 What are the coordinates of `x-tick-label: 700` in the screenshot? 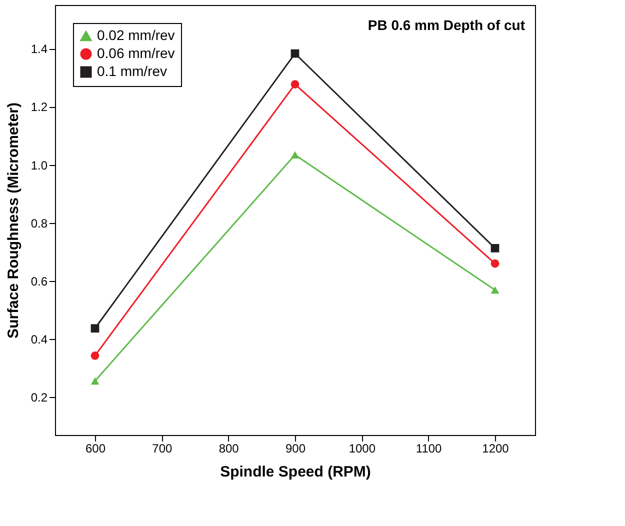 It's located at (162, 449).